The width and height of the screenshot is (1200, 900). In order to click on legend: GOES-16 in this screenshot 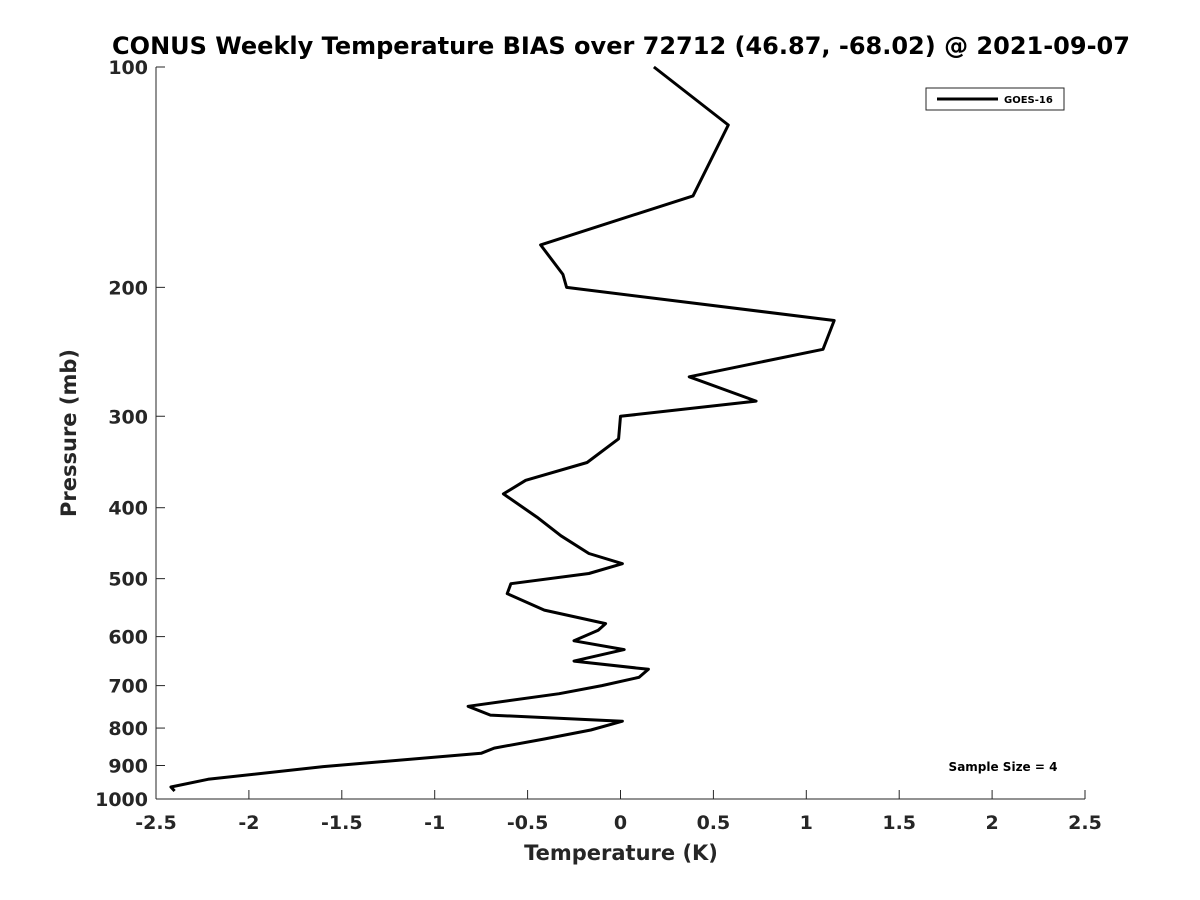, I will do `click(995, 99)`.